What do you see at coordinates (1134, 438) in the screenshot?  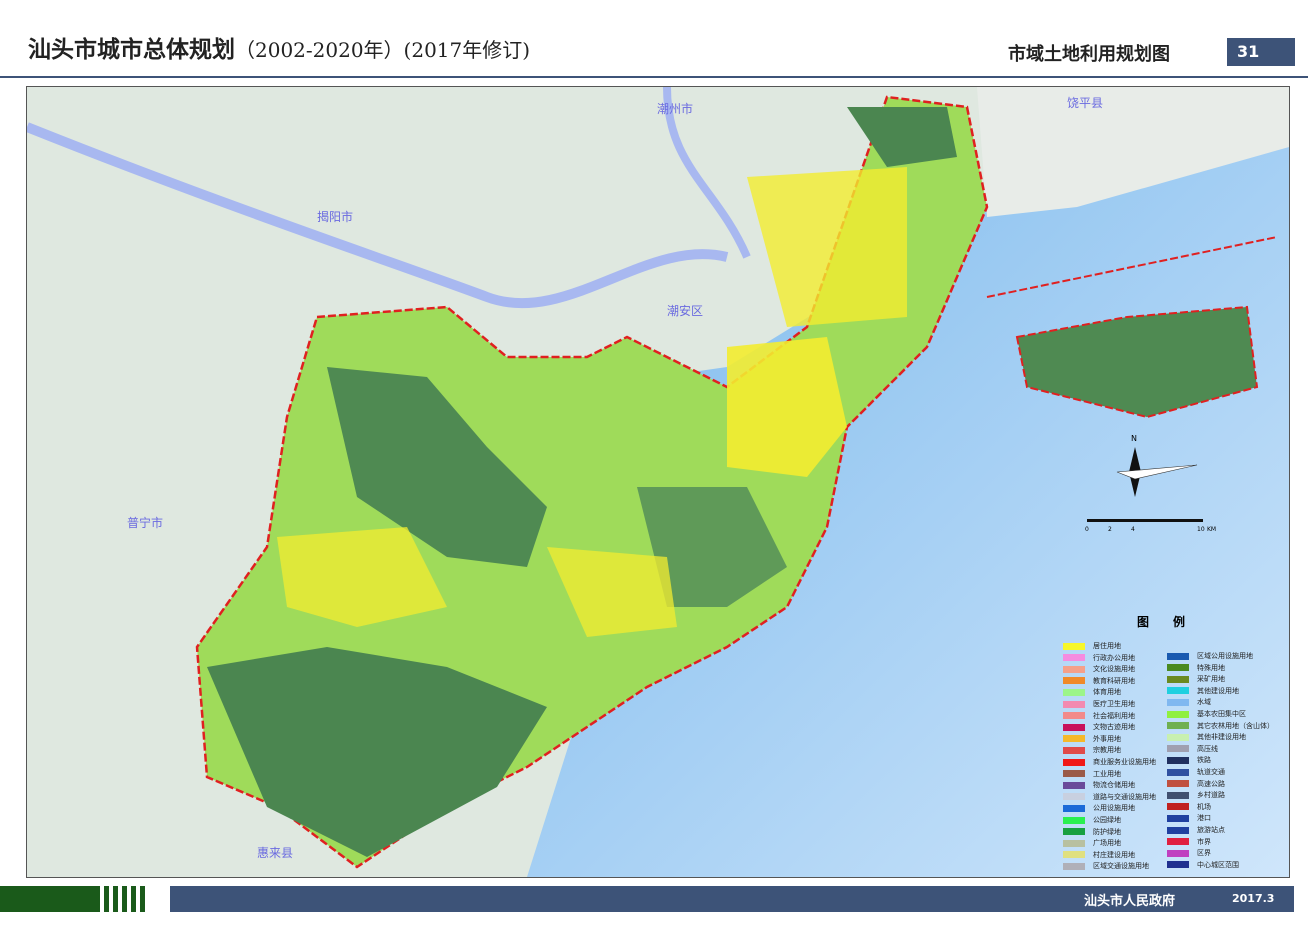 I see `compass-n: N` at bounding box center [1134, 438].